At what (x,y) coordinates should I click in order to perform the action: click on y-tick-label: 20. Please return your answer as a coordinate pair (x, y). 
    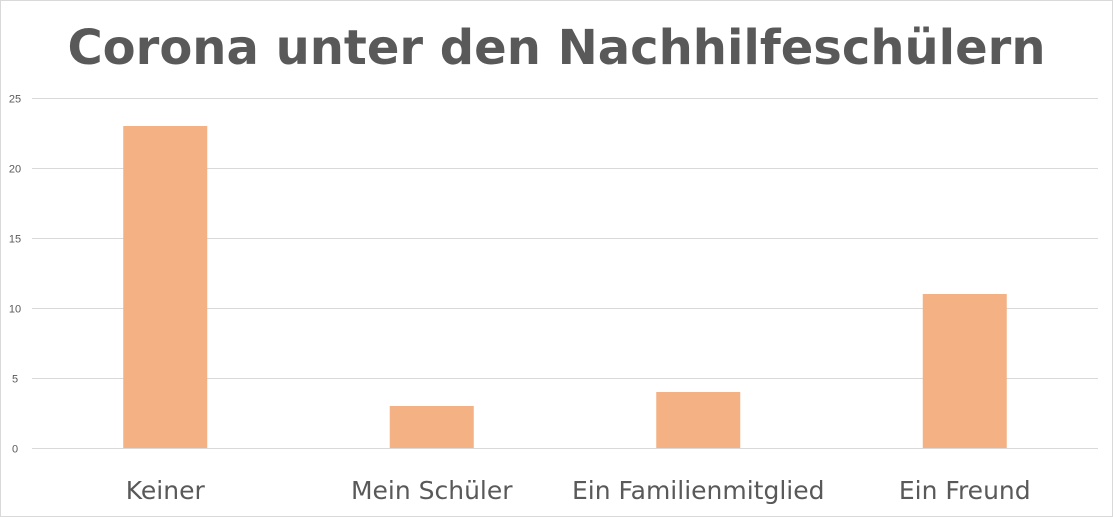
    Looking at the image, I should click on (15, 170).